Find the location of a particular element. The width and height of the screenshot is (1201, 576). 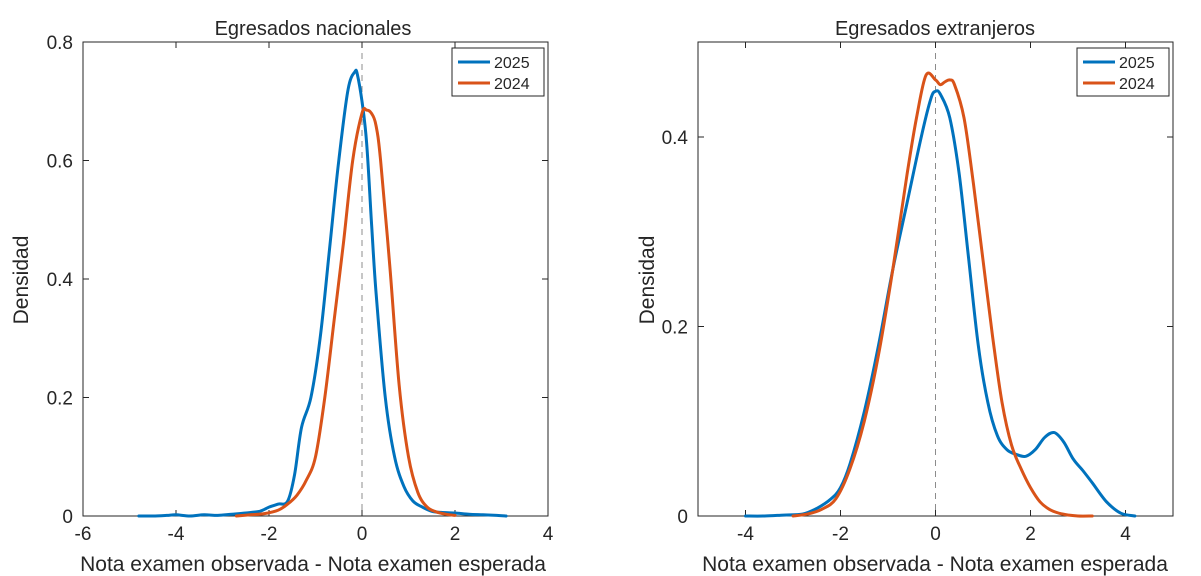

chart-title: Egresados nacionales is located at coordinates (313, 29).